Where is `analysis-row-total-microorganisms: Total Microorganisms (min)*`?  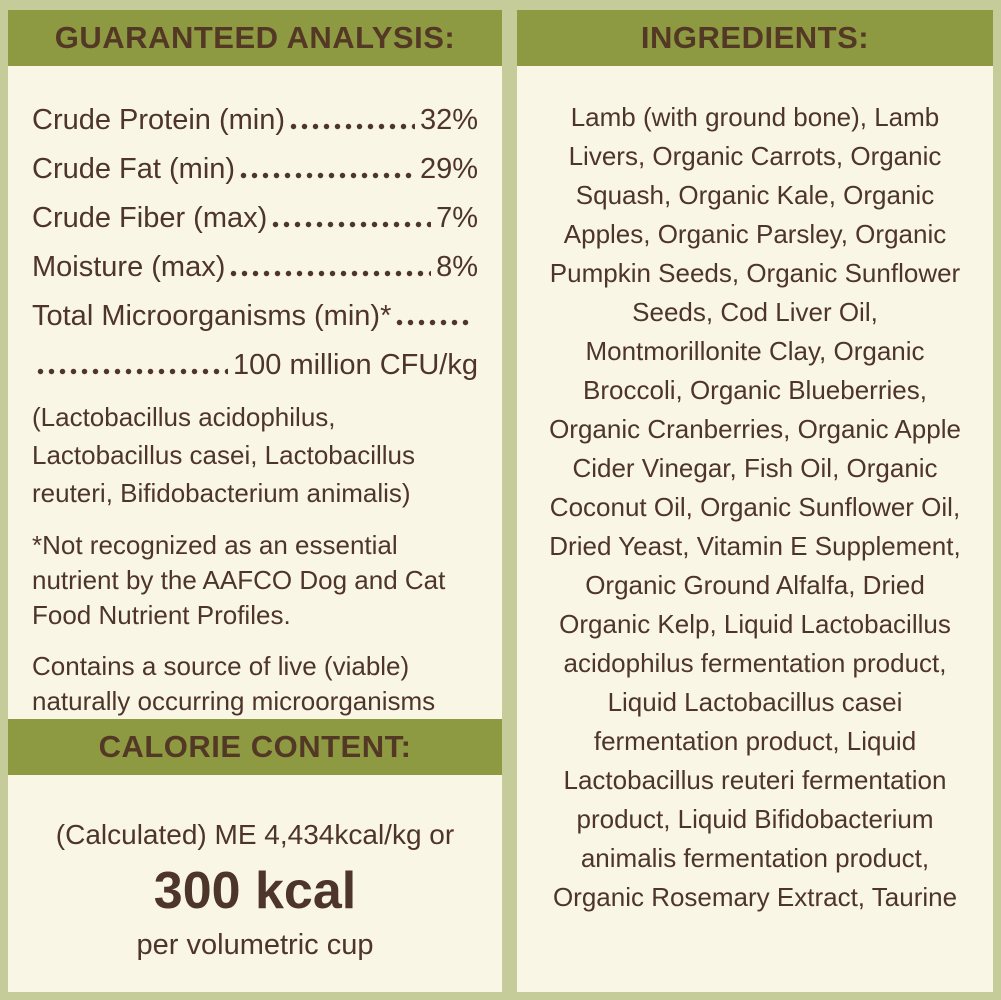 analysis-row-total-microorganisms: Total Microorganisms (min)* is located at coordinates (255, 316).